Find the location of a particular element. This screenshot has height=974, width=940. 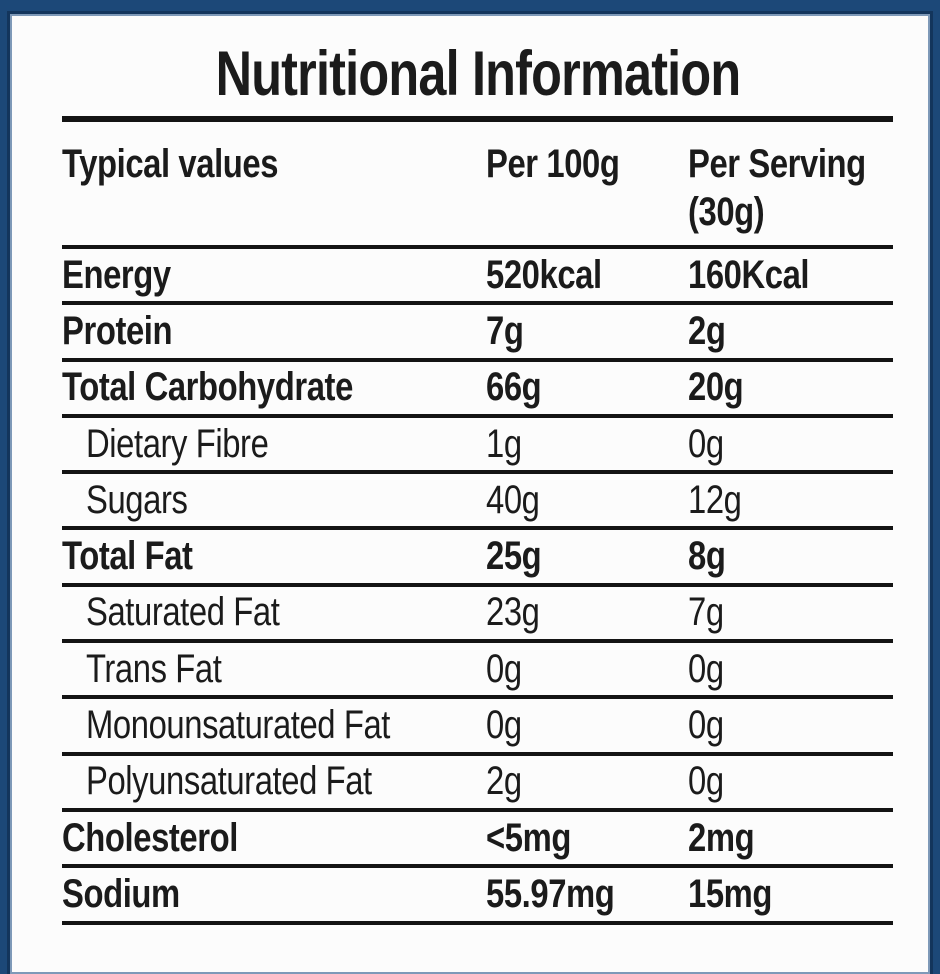

nutrient-name: Saturated Fat is located at coordinates (183, 612).